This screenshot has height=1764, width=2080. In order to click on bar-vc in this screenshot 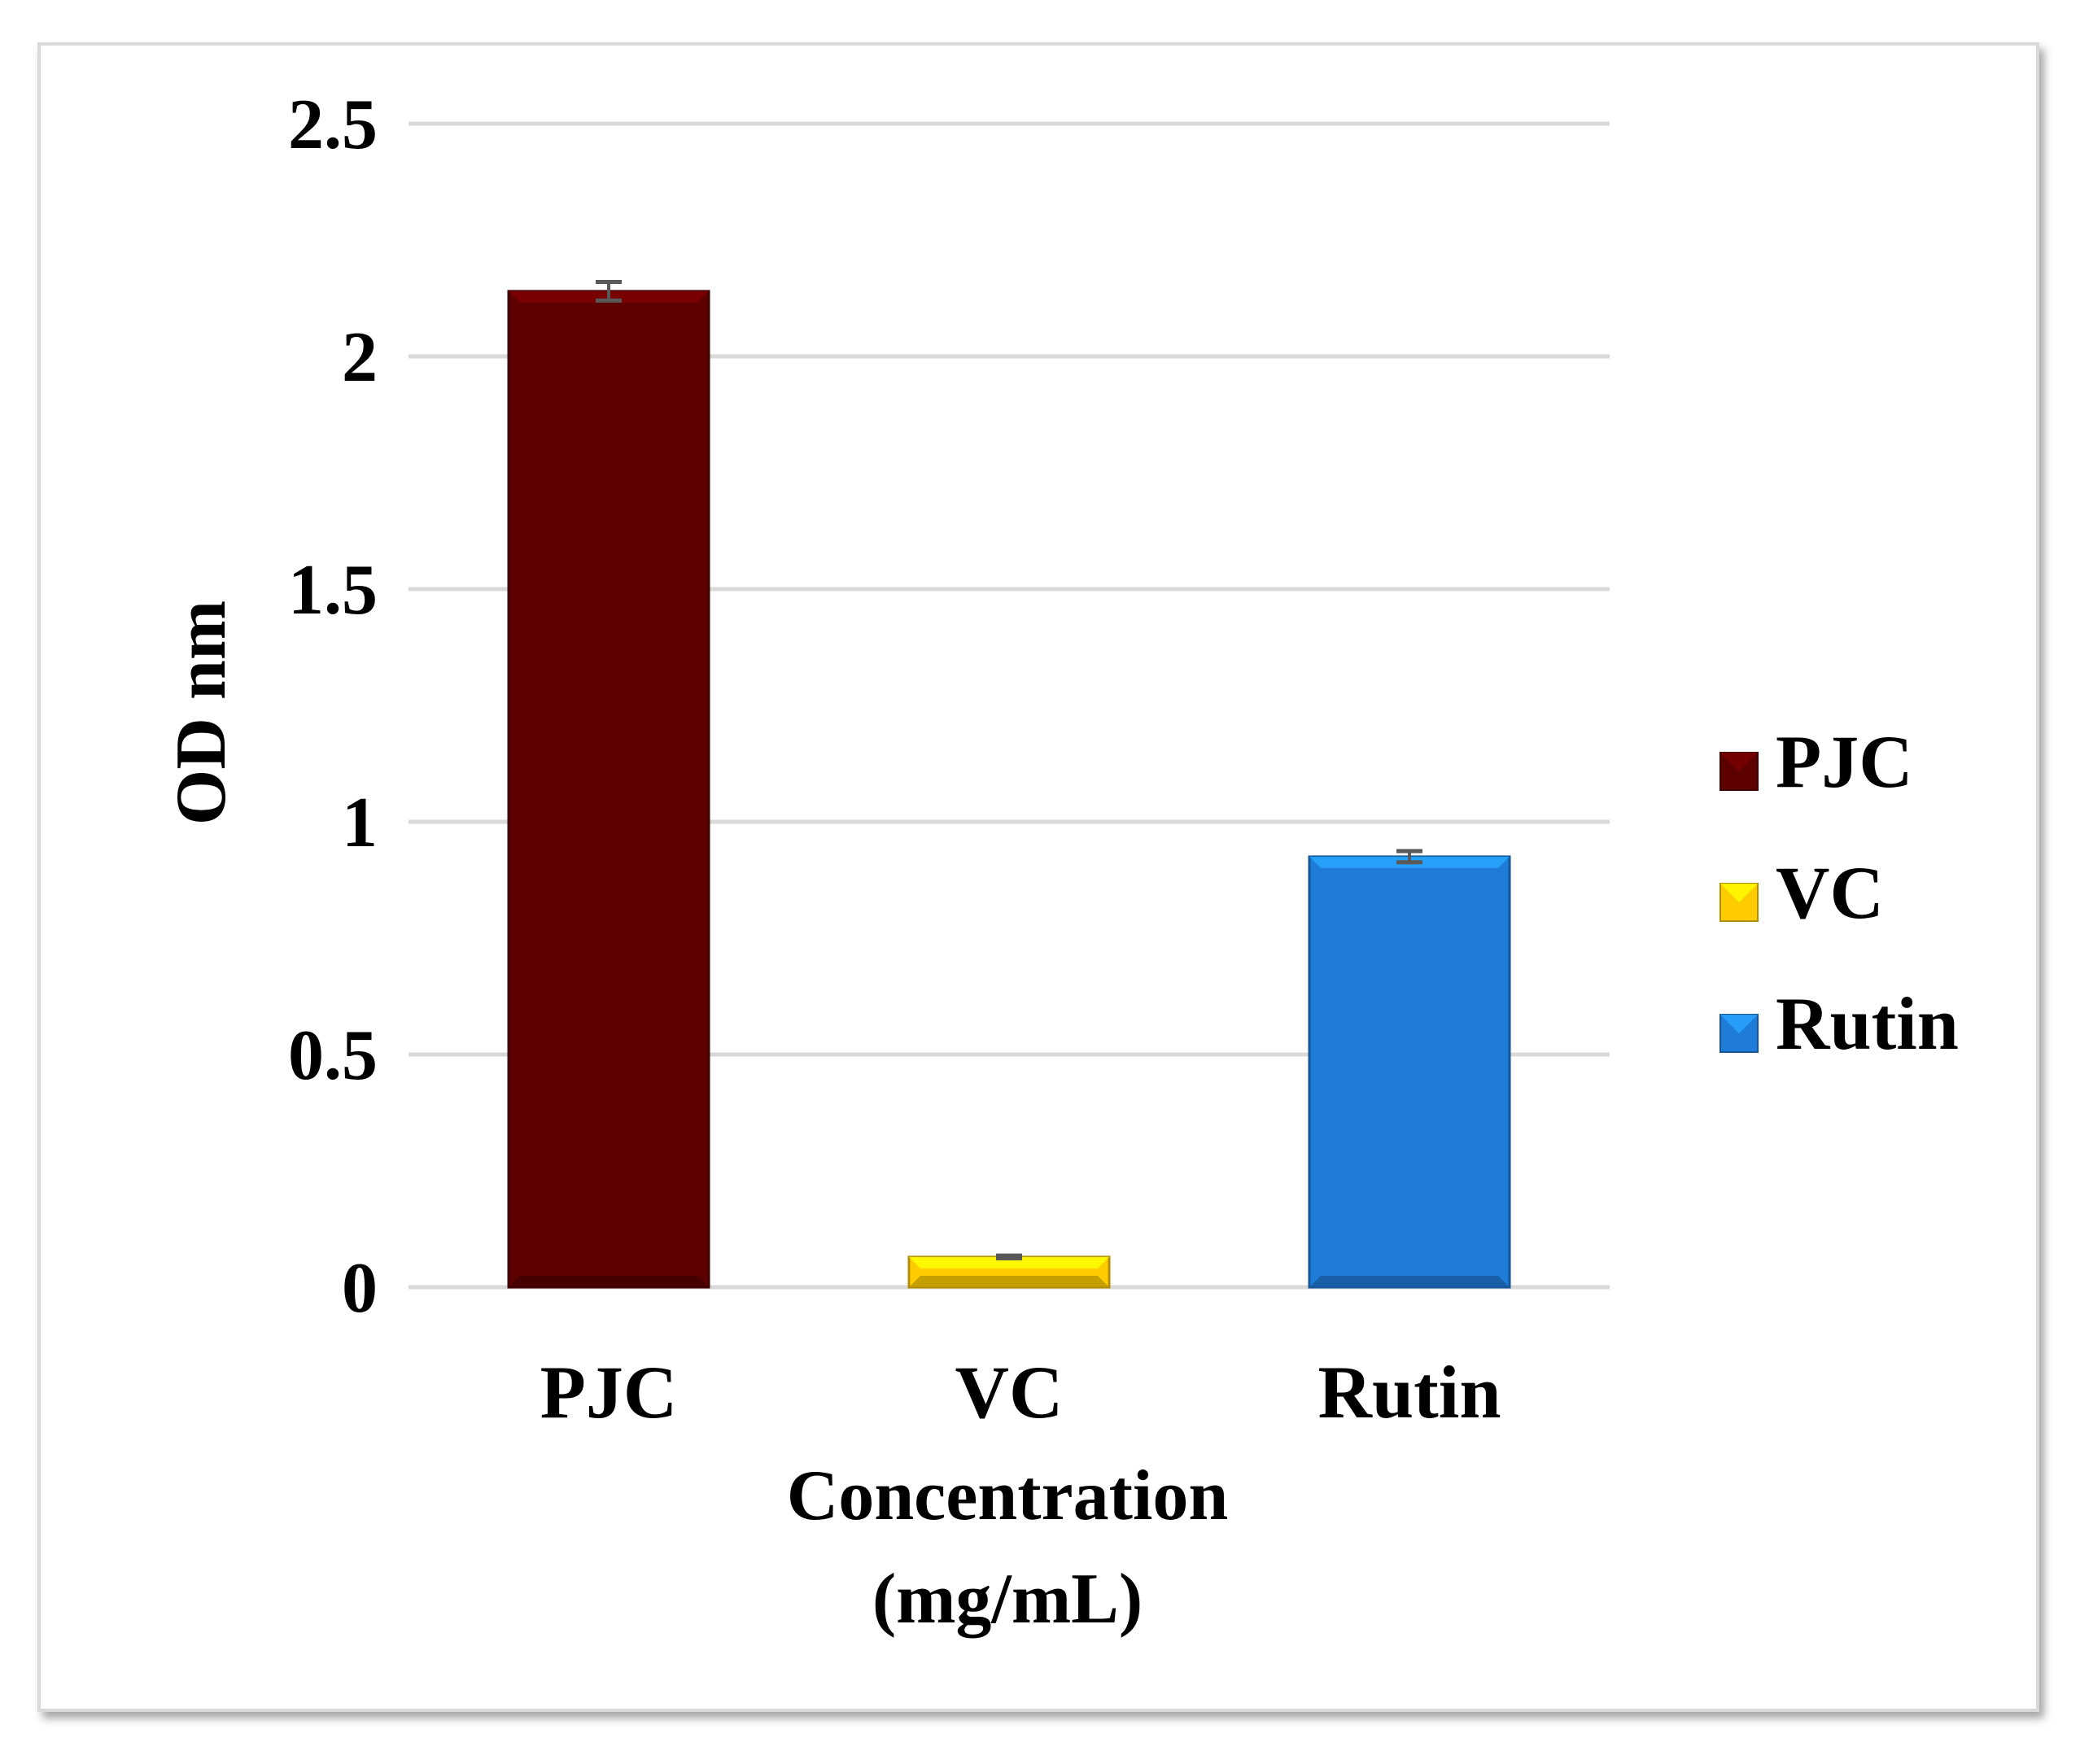, I will do `click(1009, 1271)`.